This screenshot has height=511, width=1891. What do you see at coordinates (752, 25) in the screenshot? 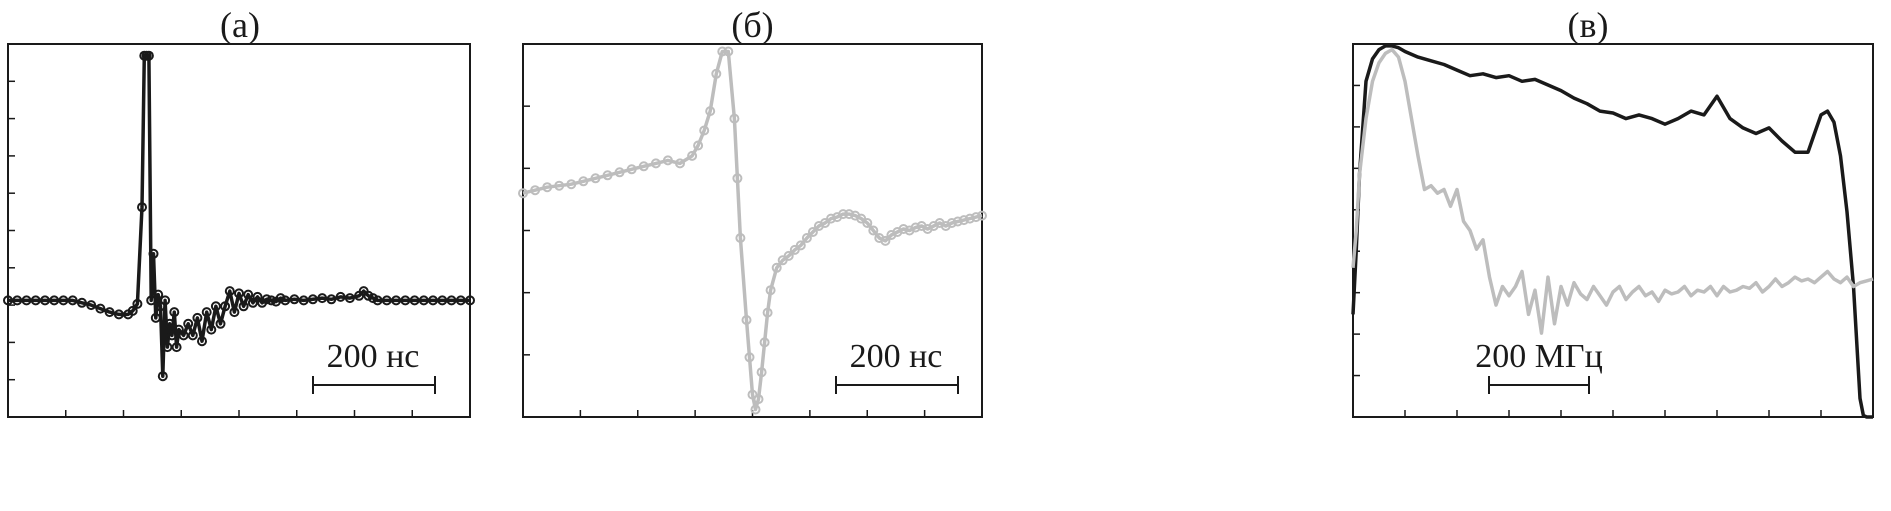
I see `panel-b-label: (б)` at bounding box center [752, 25].